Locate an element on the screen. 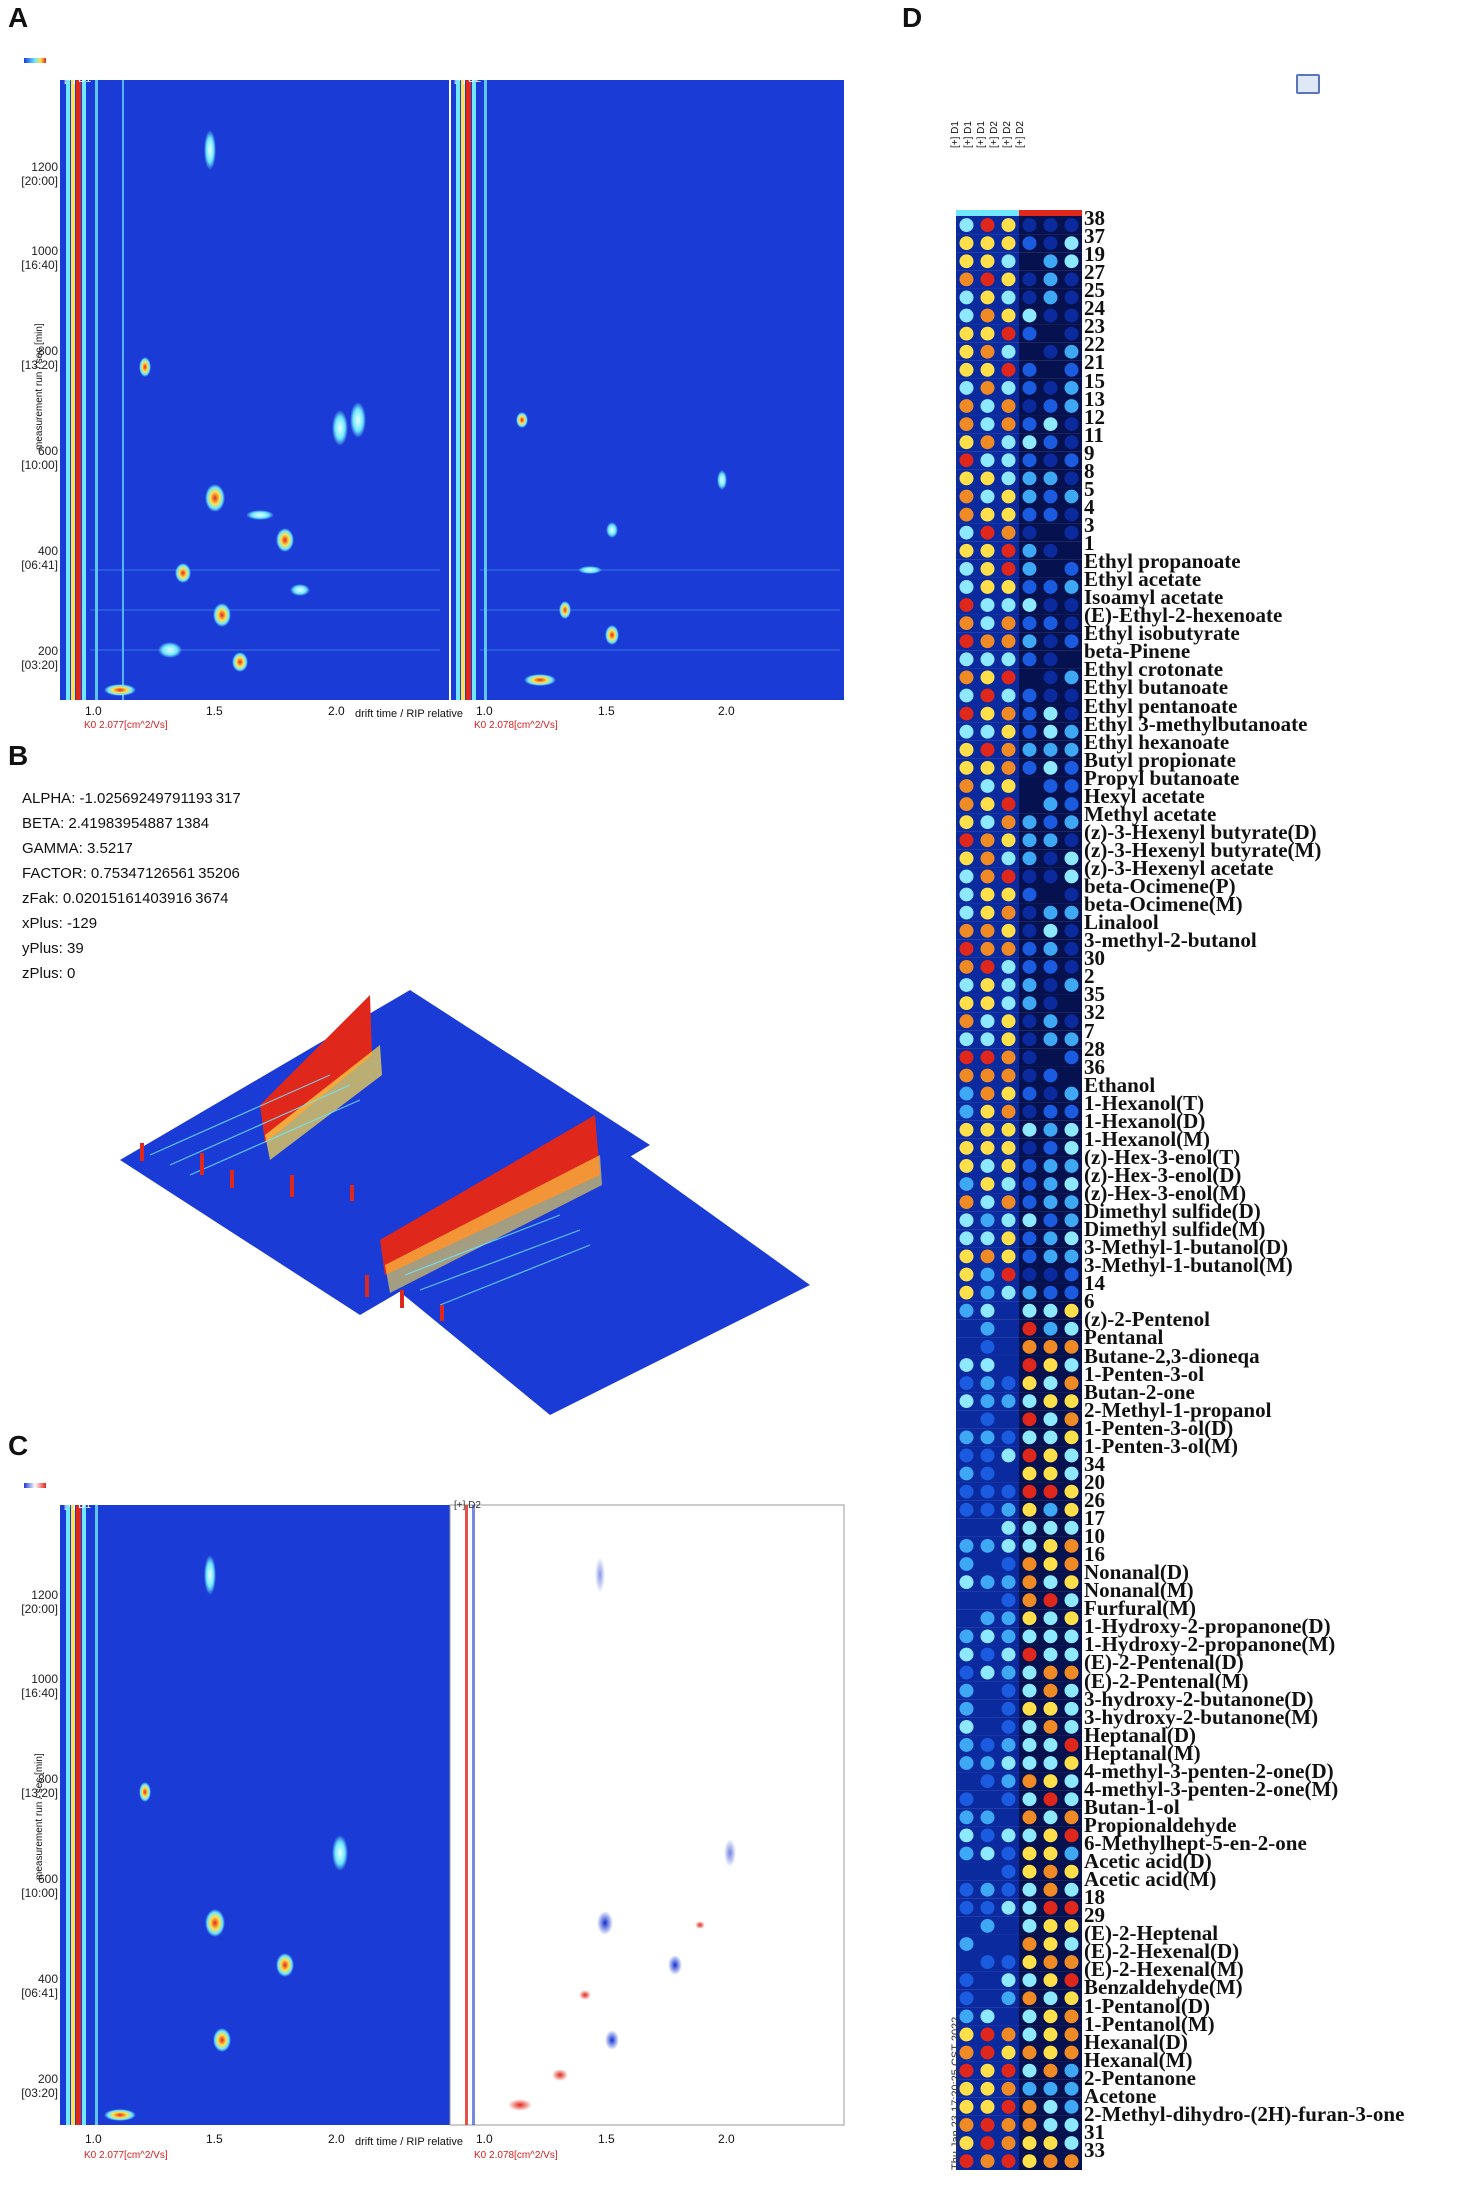 The height and width of the screenshot is (2193, 1476). compound-label: 16 is located at coordinates (1094, 1554).